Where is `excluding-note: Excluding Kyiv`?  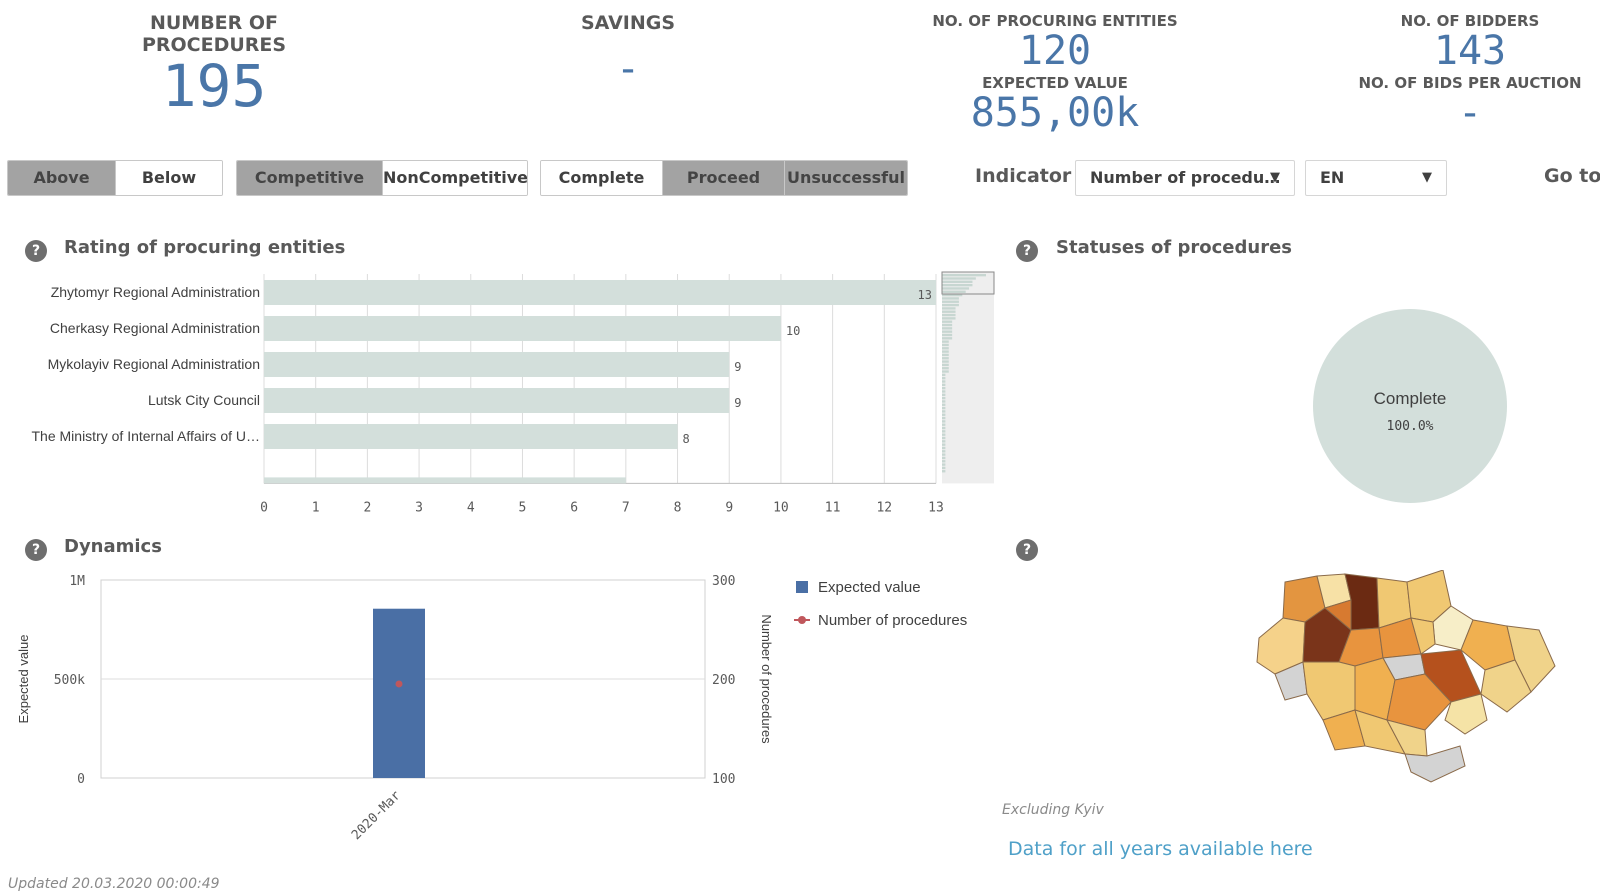 excluding-note: Excluding Kyiv is located at coordinates (1053, 810).